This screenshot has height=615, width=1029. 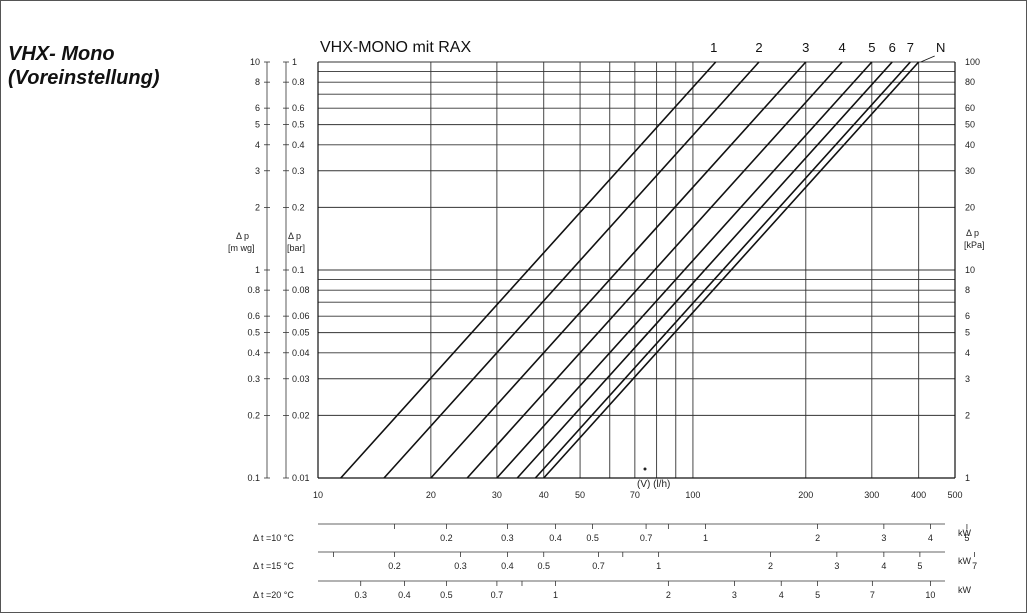 I want to click on curve-label-1: 1, so click(x=713, y=47).